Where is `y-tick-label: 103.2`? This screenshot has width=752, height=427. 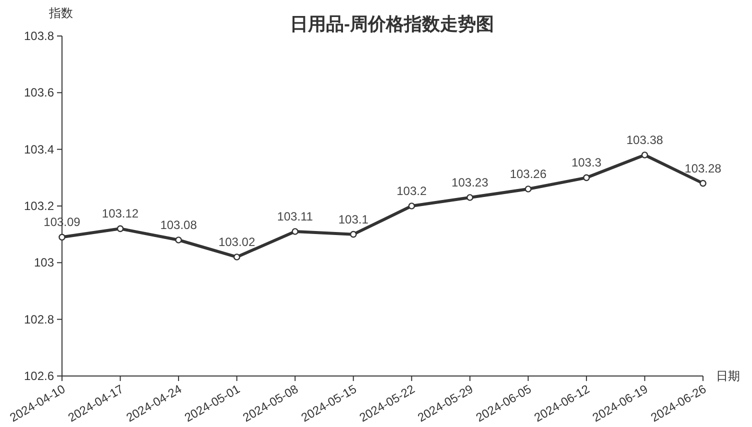 y-tick-label: 103.2 is located at coordinates (39, 206).